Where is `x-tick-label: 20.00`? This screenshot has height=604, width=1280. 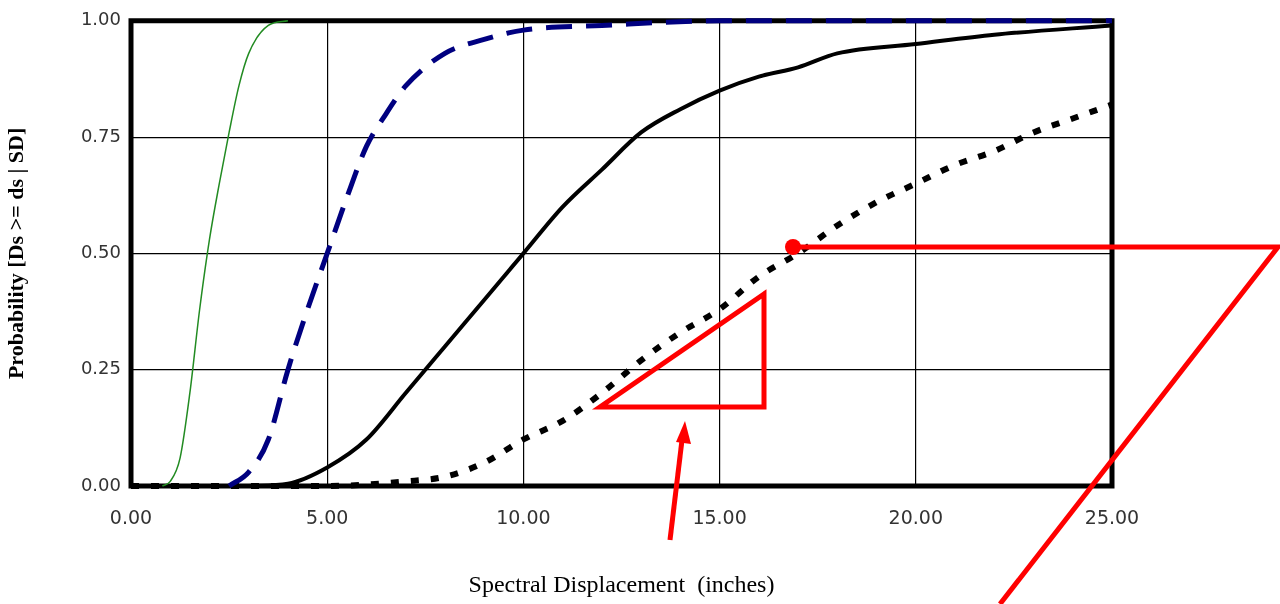
x-tick-label: 20.00 is located at coordinates (915, 517).